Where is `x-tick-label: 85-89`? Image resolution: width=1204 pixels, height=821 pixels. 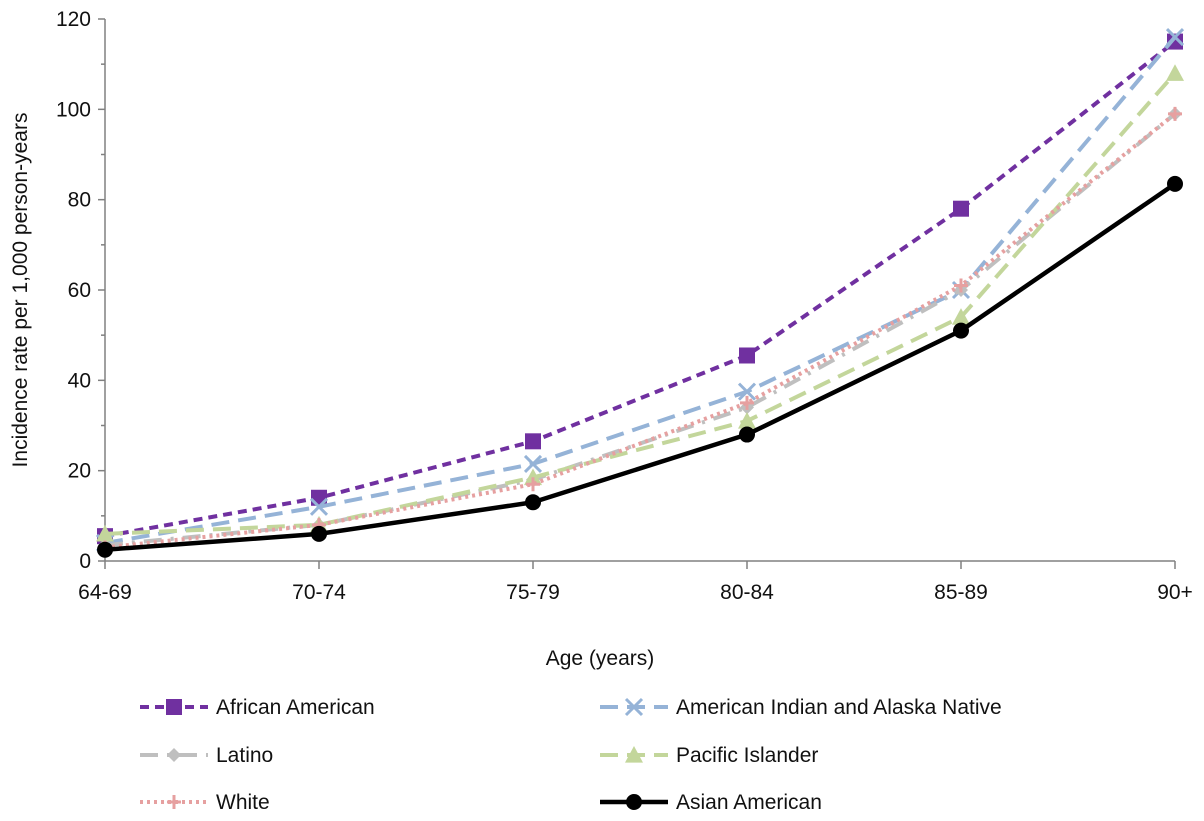
x-tick-label: 85-89 is located at coordinates (961, 592).